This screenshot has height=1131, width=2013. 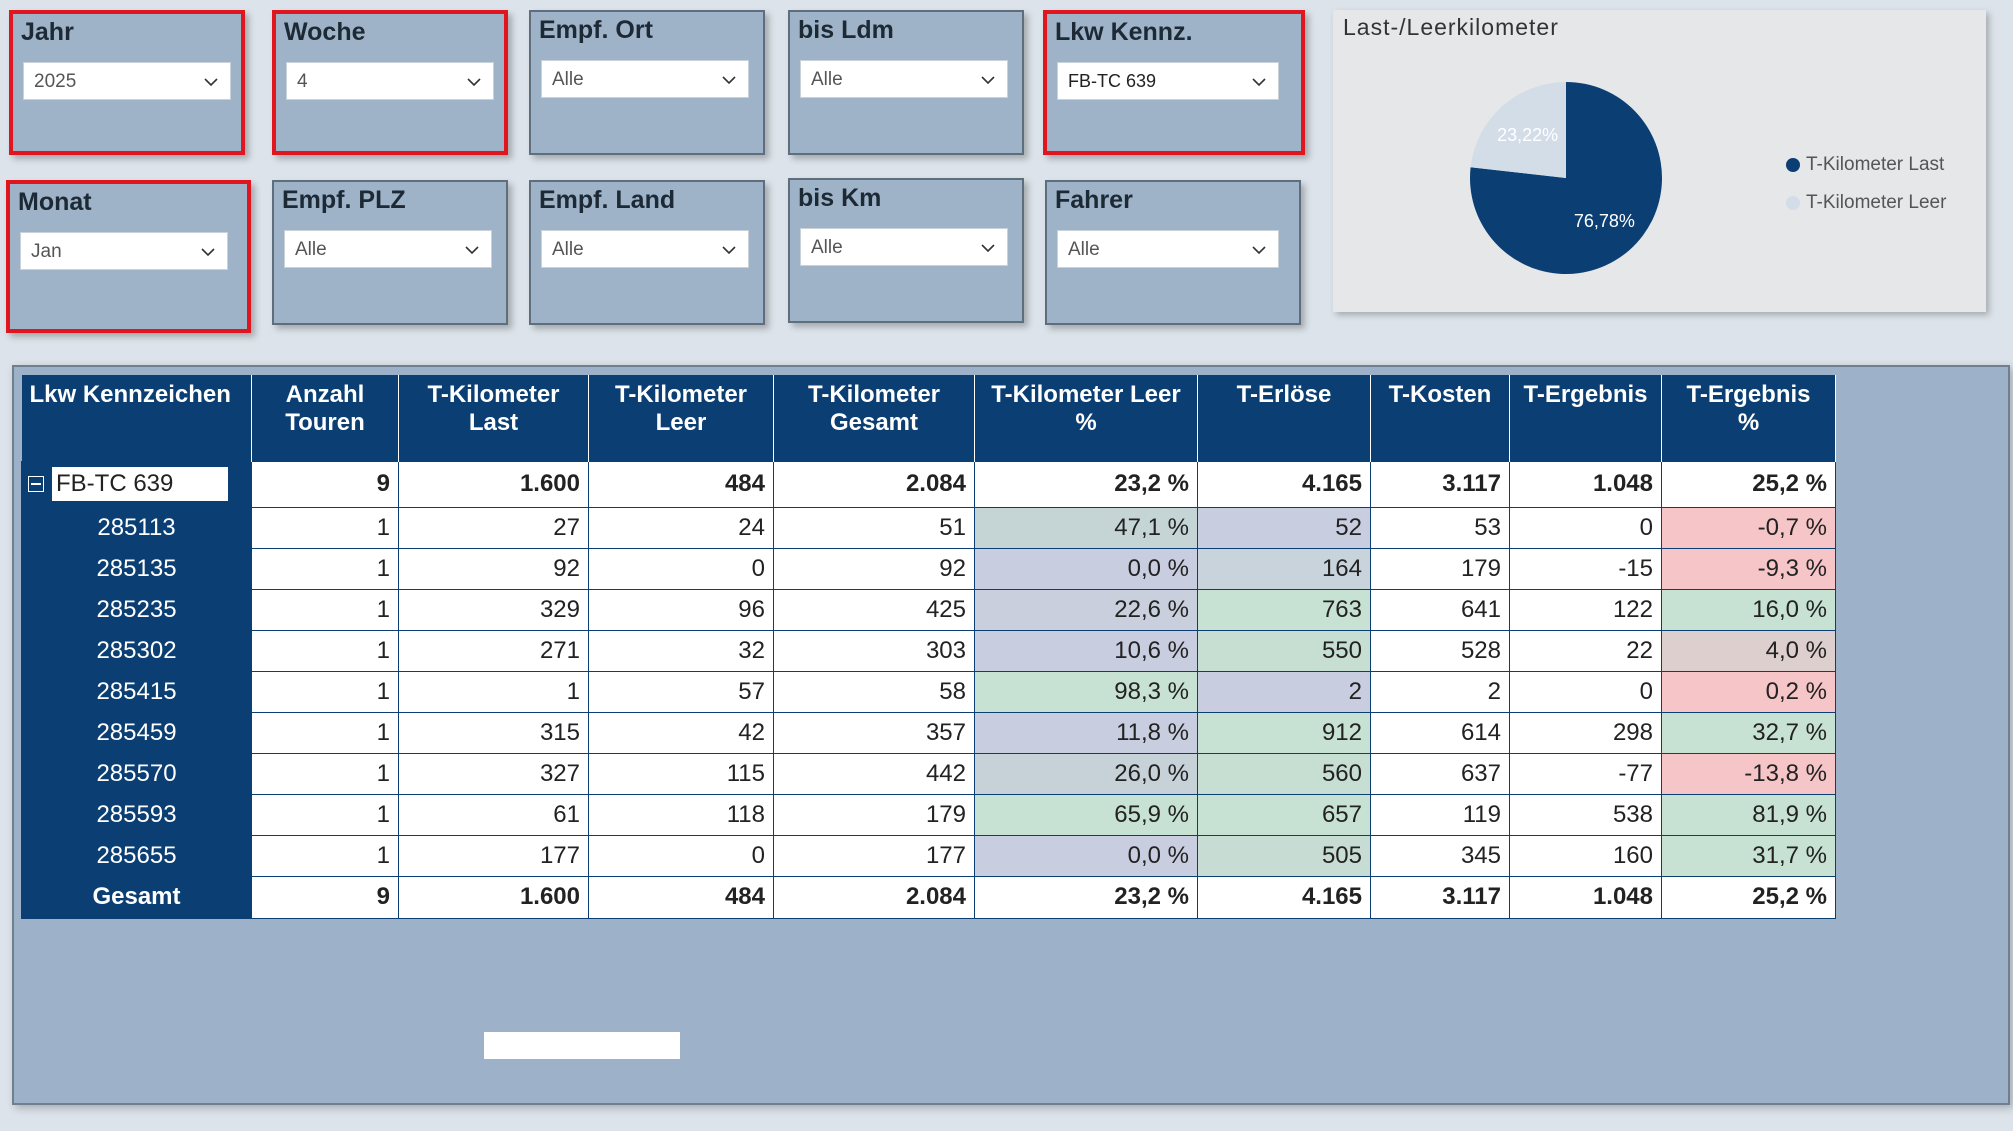 What do you see at coordinates (1585, 650) in the screenshot?
I see `table-cell: 22` at bounding box center [1585, 650].